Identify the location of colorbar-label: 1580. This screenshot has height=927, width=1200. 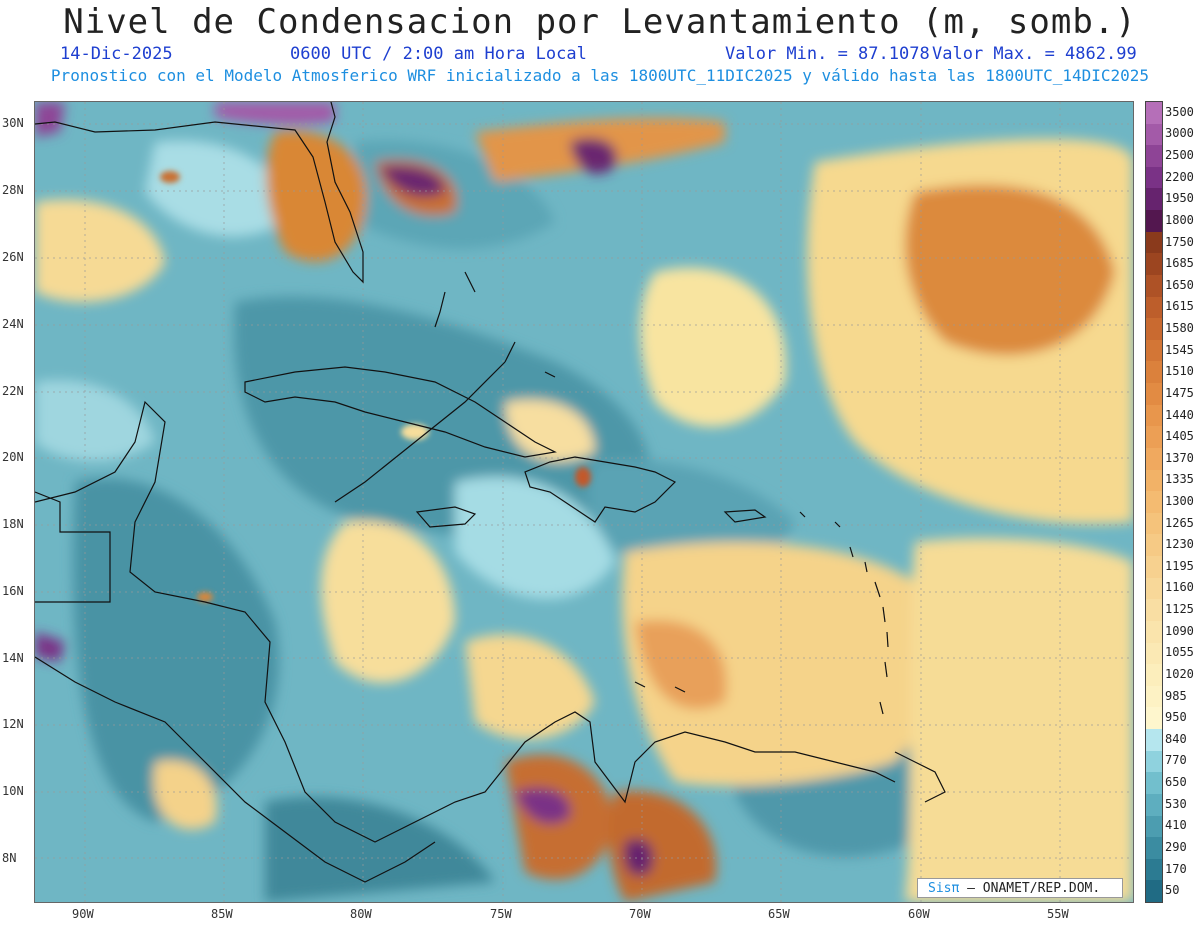
(1179, 328).